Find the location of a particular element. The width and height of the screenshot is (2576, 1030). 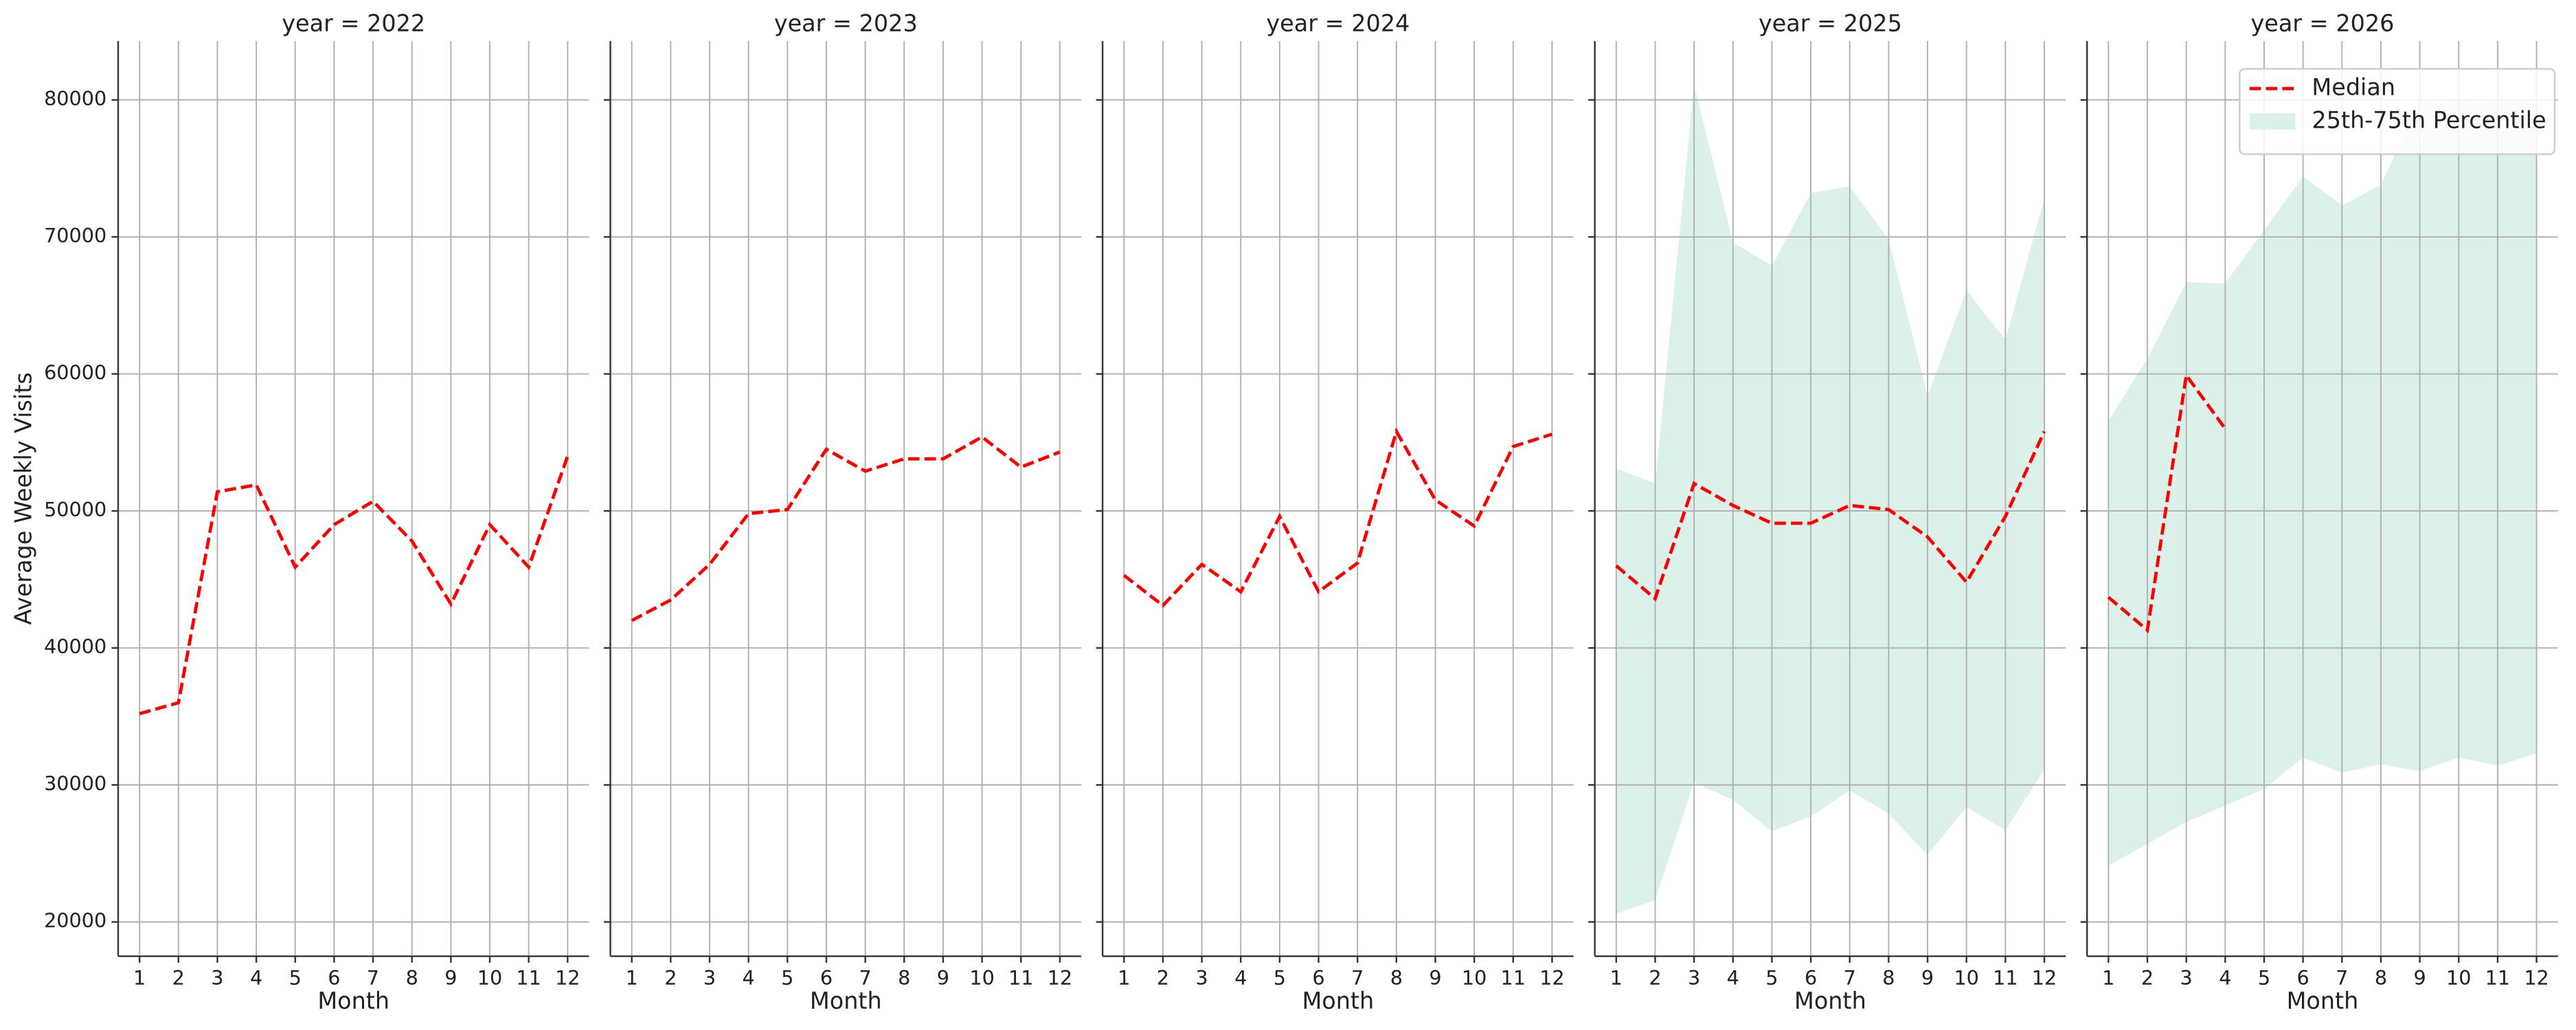

panel-title: year = 2024 is located at coordinates (1338, 23).